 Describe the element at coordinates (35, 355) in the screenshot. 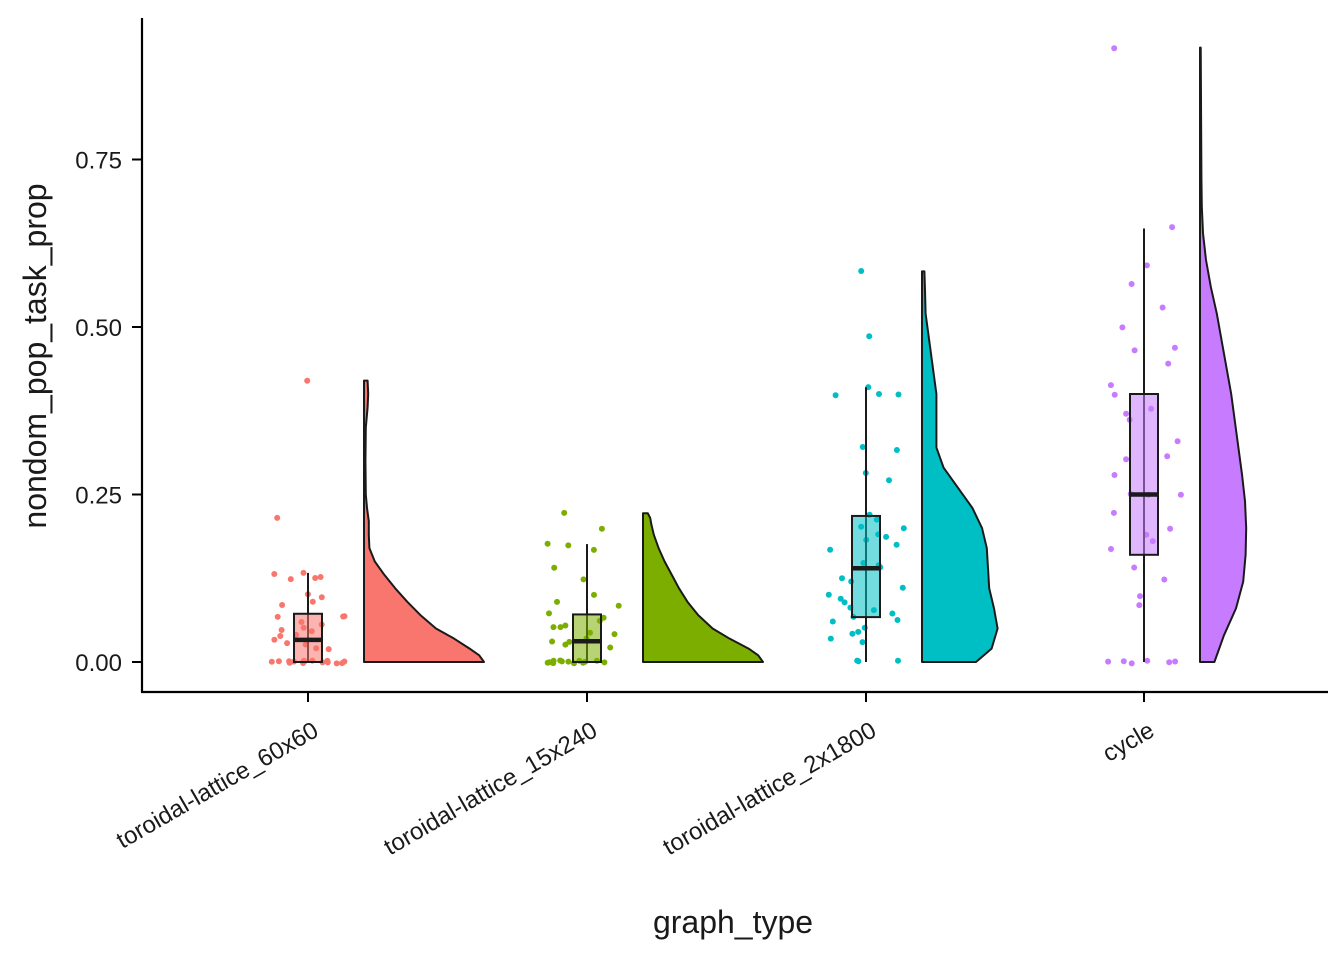

I see `y-axis-title: nondom_pop_task_prop` at that location.